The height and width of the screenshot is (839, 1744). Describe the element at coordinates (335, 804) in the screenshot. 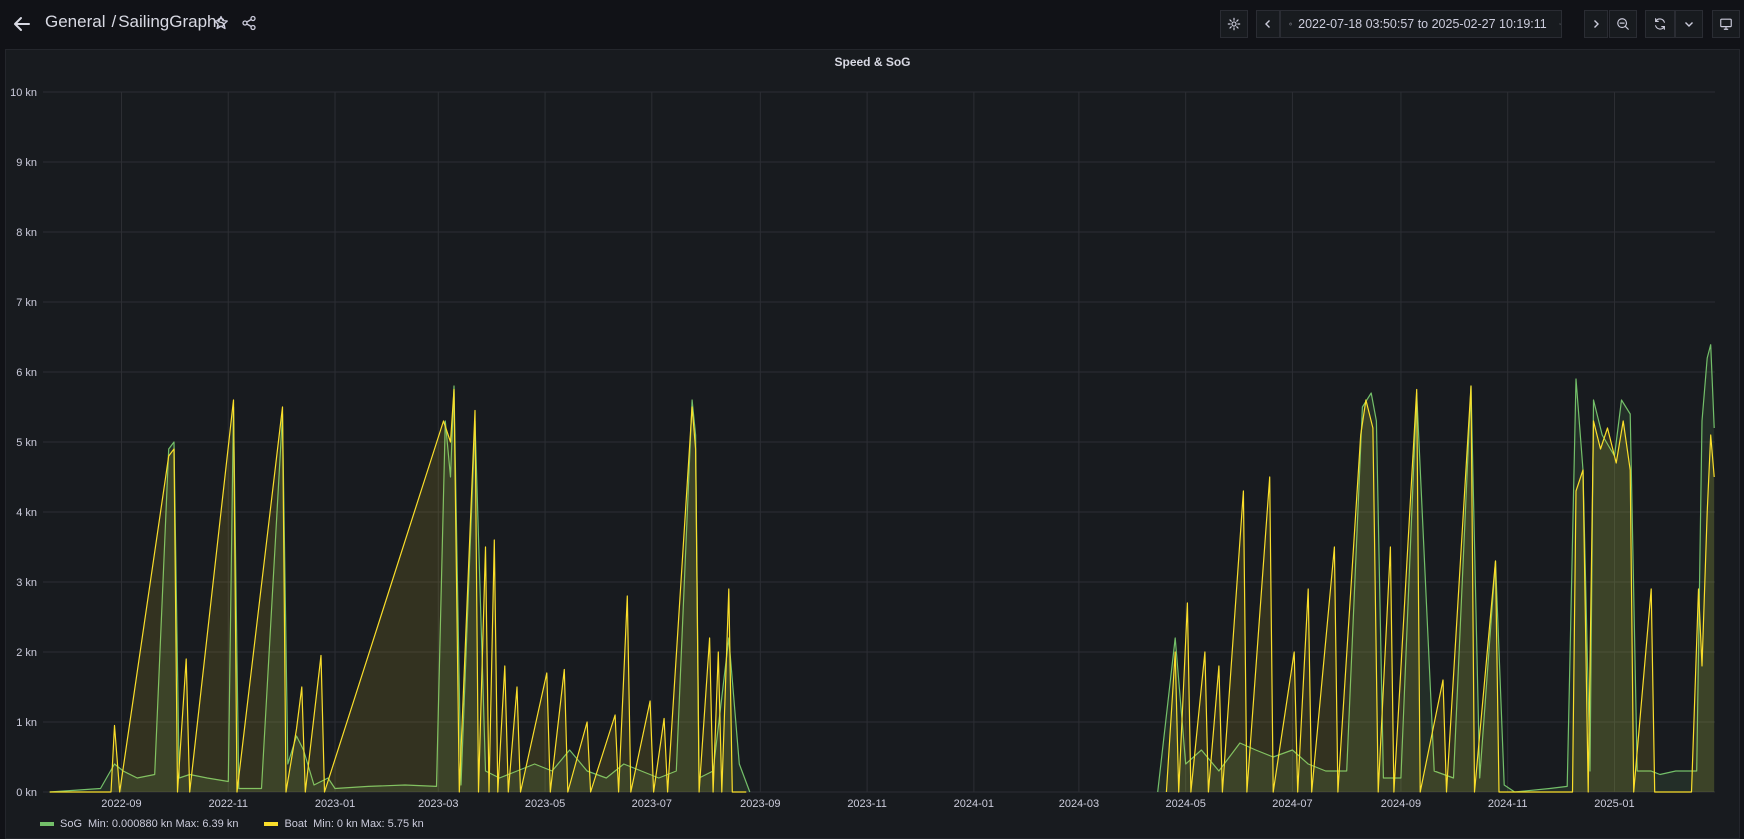

I see `x-tick-label: 2023-01` at that location.